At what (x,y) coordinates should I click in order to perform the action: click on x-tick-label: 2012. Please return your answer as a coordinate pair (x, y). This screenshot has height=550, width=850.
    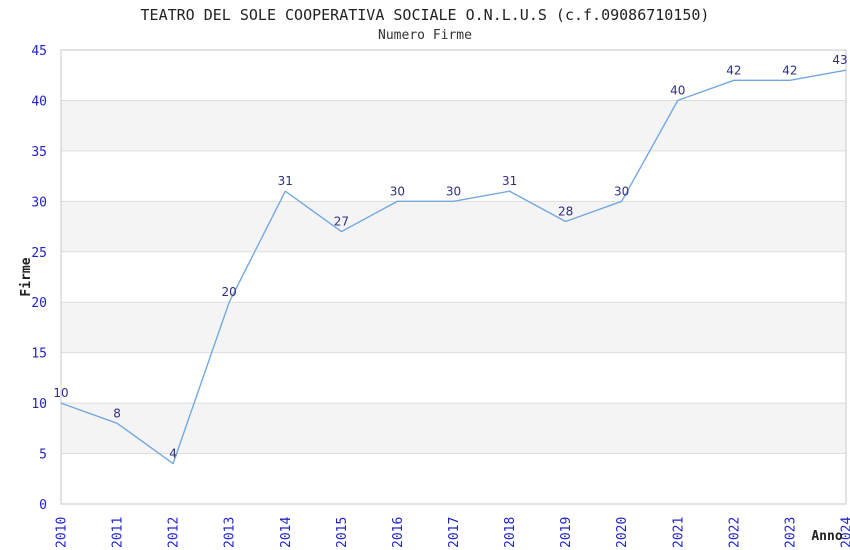
    Looking at the image, I should click on (174, 532).